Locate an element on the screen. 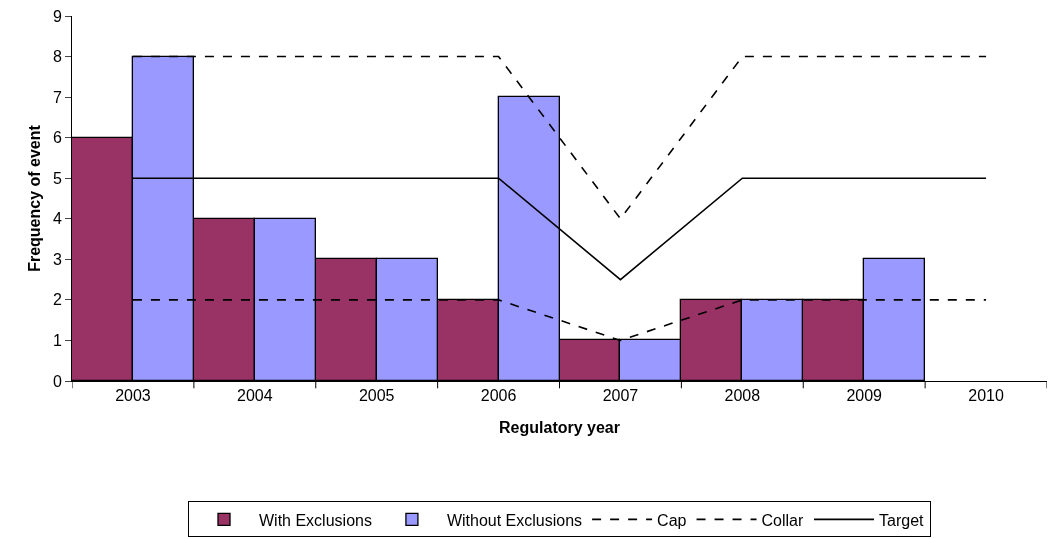  y-tick-label: 8 is located at coordinates (57, 57).